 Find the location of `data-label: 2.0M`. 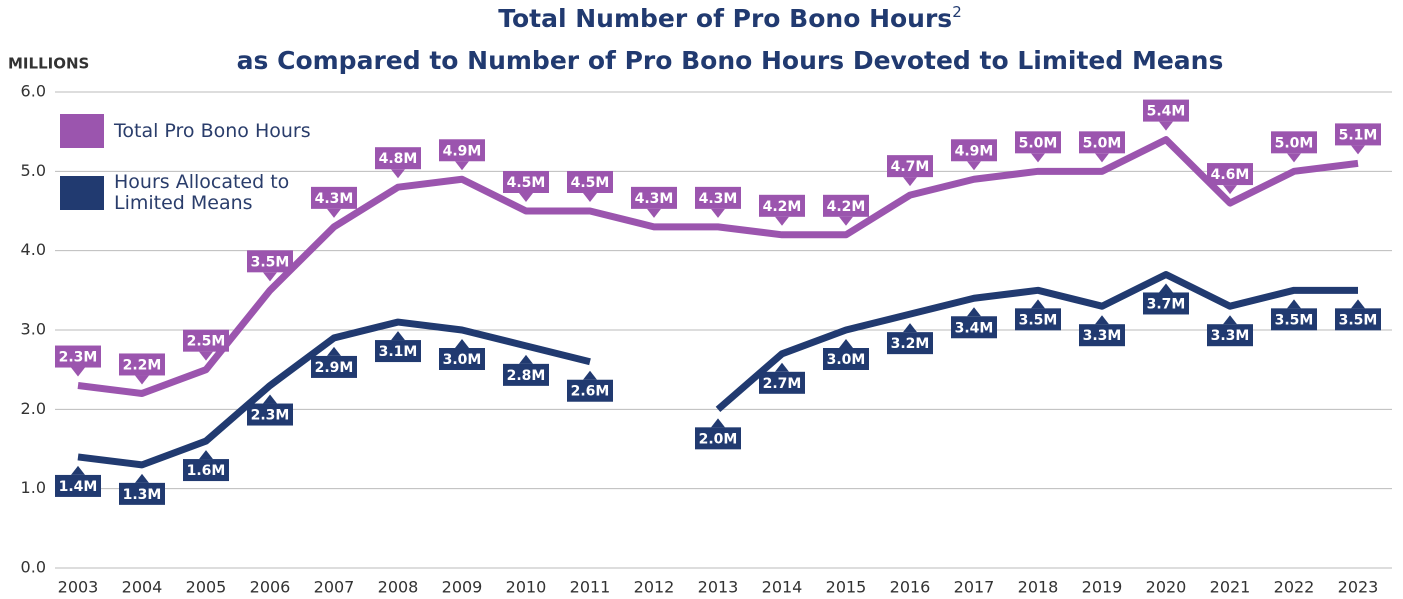

data-label: 2.0M is located at coordinates (718, 439).